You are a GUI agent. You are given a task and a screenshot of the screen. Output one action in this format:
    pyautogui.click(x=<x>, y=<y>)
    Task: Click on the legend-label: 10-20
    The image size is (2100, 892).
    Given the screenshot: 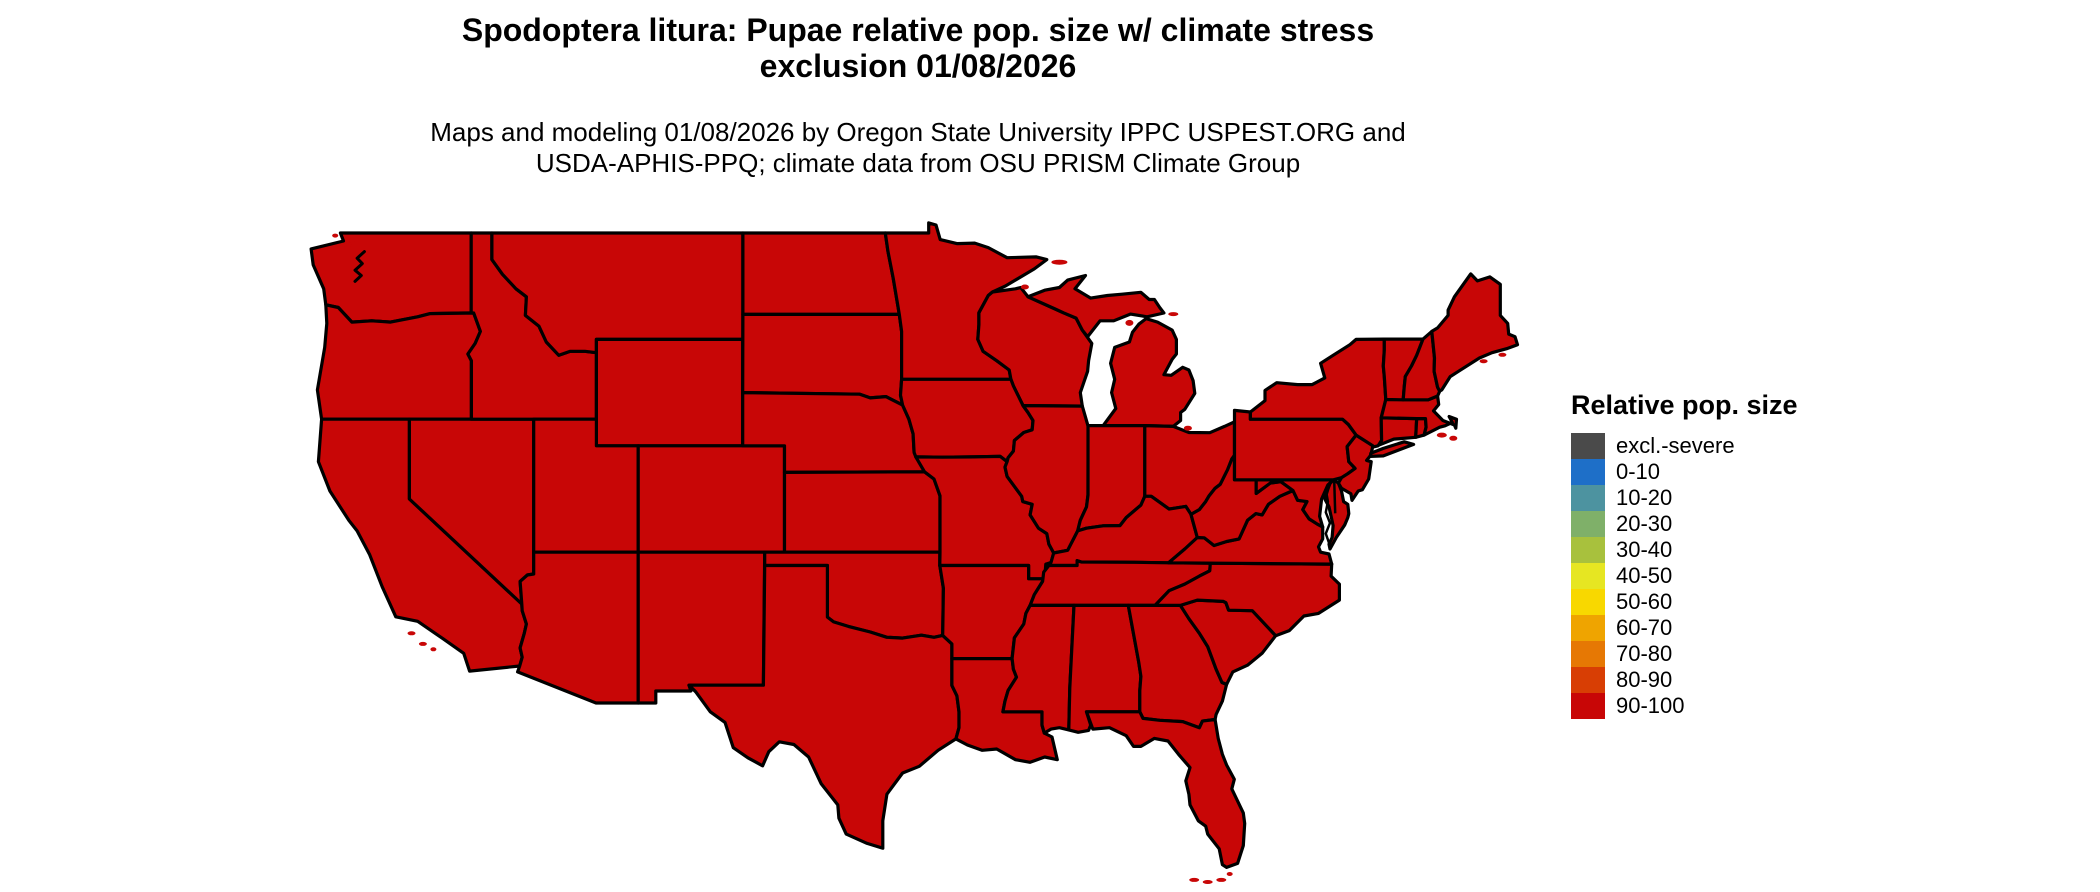 What is the action you would take?
    pyautogui.click(x=1644, y=497)
    